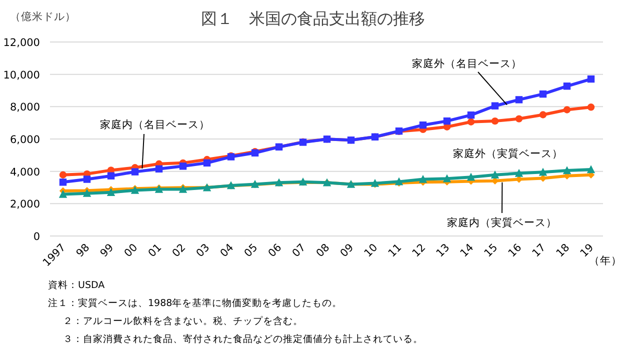 This screenshot has height=349, width=627. I want to click on x-tick-label: 01, so click(155, 251).